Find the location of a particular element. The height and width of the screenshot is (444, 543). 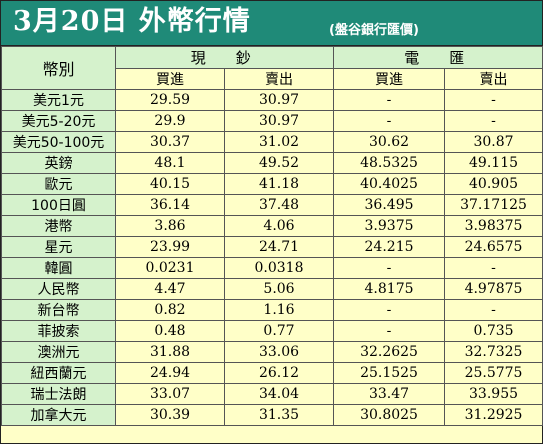

tt-buy-value: 30.62 is located at coordinates (389, 142).